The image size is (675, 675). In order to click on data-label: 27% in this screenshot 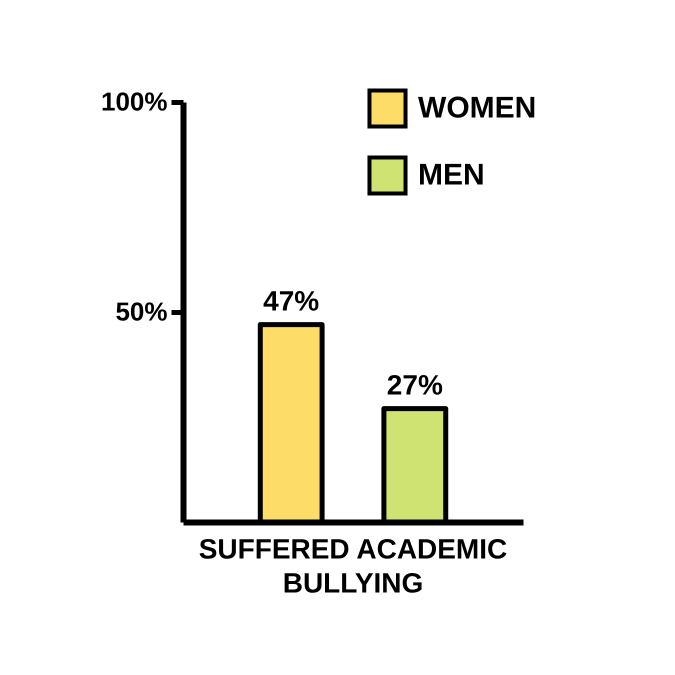, I will do `click(414, 385)`.